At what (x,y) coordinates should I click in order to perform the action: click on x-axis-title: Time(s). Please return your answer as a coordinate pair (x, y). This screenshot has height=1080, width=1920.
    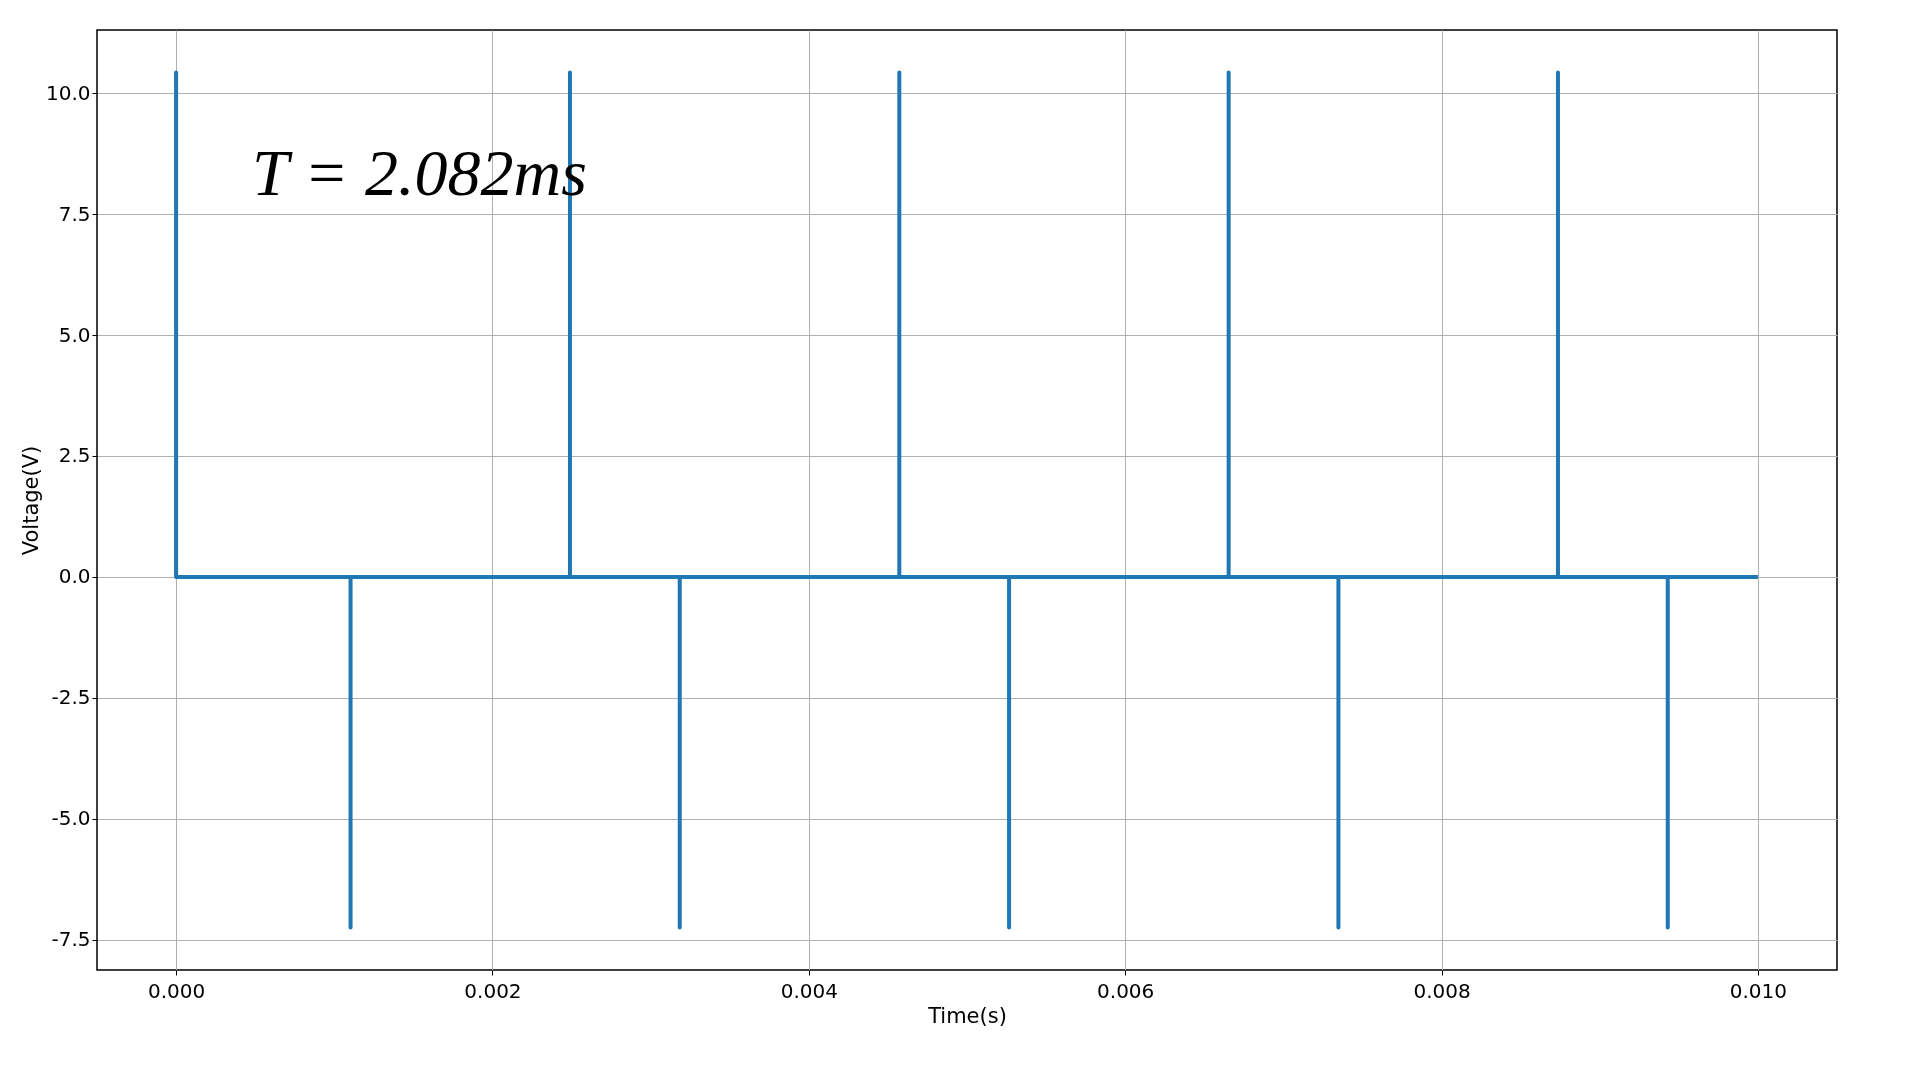
    Looking at the image, I should click on (967, 1015).